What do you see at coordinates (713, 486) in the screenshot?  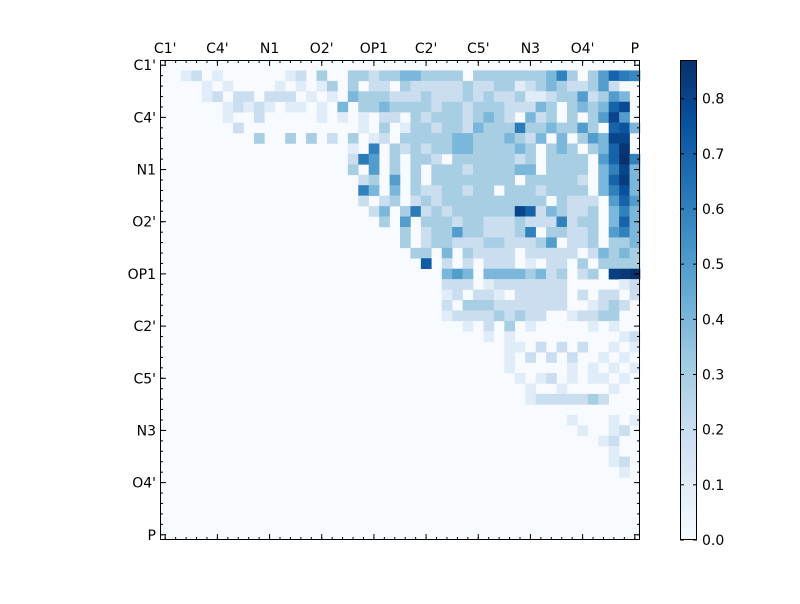 I see `colorbar-tick-label: 0.1` at bounding box center [713, 486].